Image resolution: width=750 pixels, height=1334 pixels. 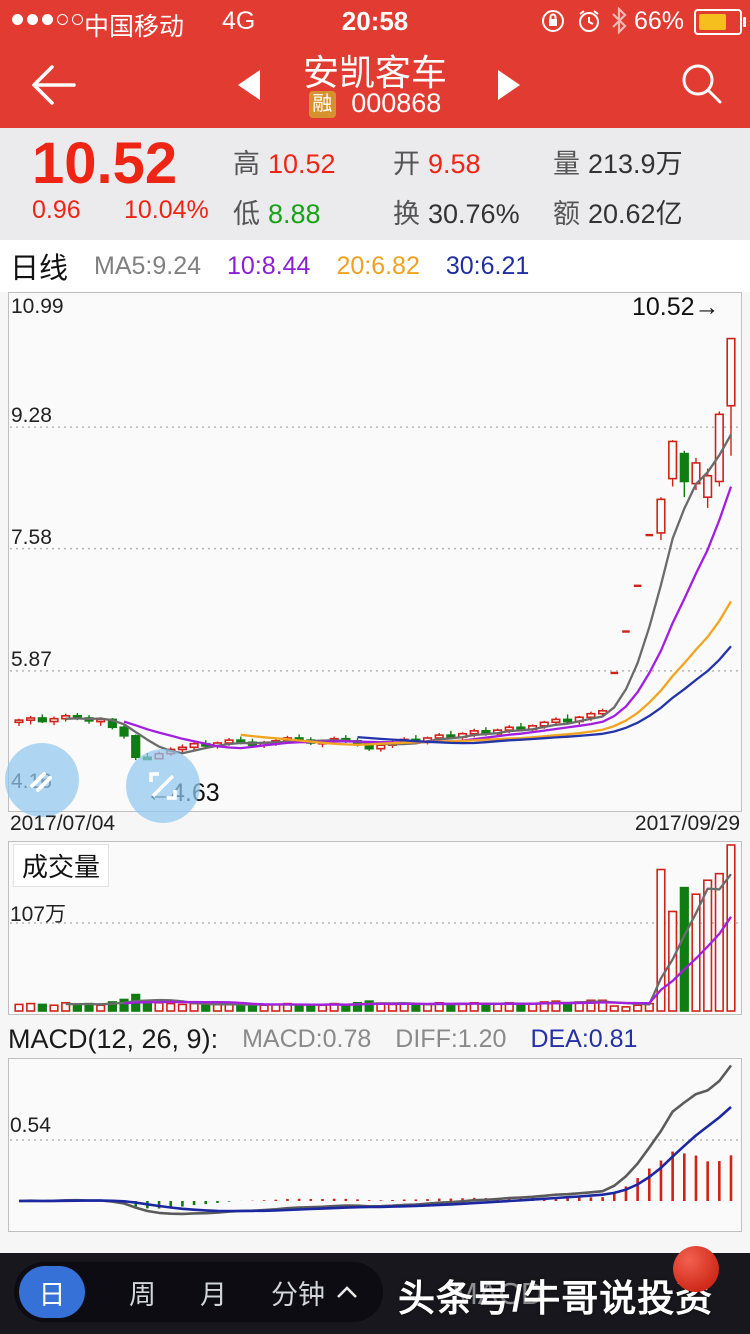 What do you see at coordinates (269, 265) in the screenshot?
I see `ma10-value: 10:8.44` at bounding box center [269, 265].